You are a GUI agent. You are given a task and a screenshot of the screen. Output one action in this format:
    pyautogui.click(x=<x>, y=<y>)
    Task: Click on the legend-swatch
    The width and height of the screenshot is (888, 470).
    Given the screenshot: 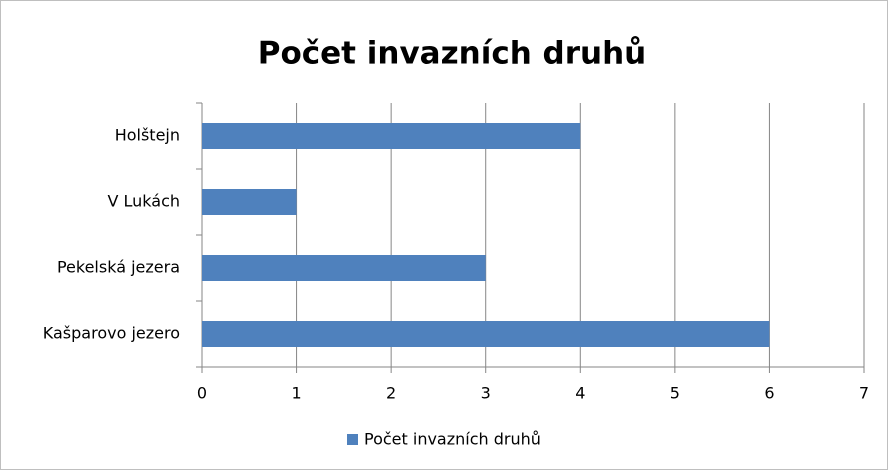 What is the action you would take?
    pyautogui.click(x=352, y=439)
    